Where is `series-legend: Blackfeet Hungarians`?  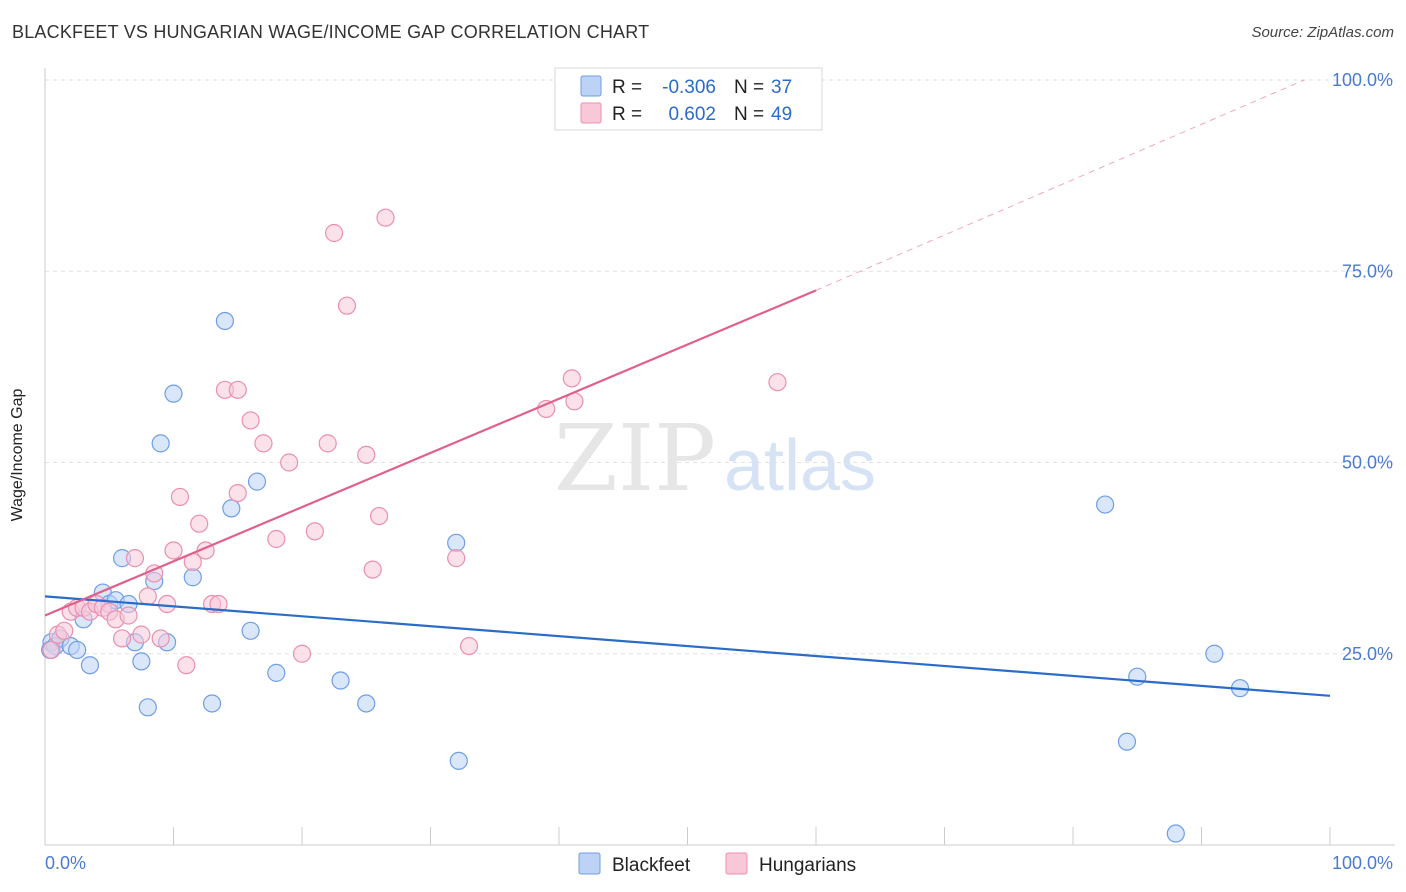
series-legend: Blackfeet Hungarians is located at coordinates (717, 864).